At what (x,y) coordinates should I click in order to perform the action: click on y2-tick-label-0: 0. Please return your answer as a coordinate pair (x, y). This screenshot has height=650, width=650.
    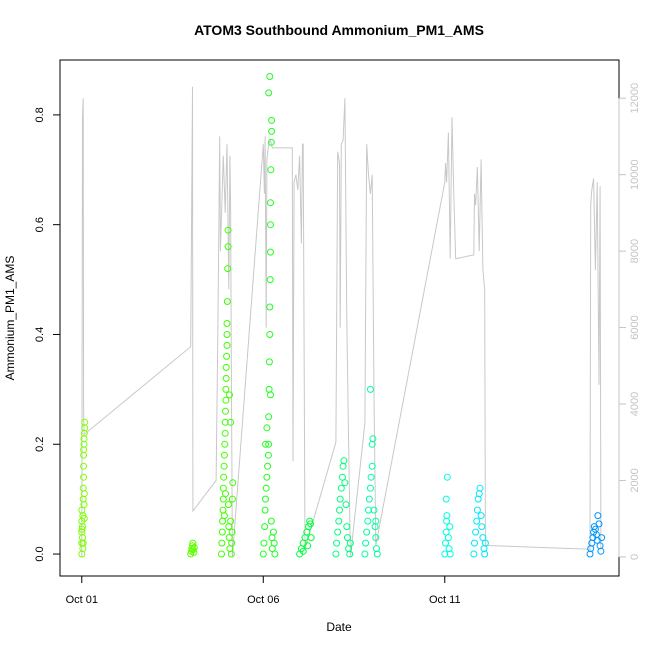
    Looking at the image, I should click on (635, 557).